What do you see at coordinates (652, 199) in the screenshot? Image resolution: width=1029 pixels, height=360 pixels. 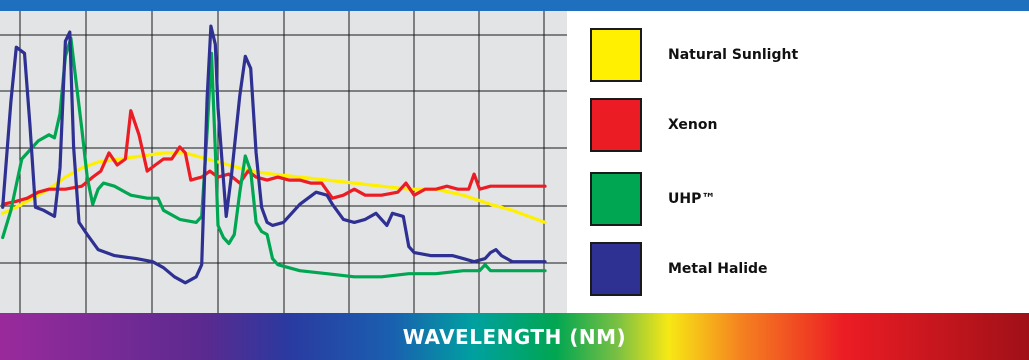 I see `legend-item-uhp: UHP™` at bounding box center [652, 199].